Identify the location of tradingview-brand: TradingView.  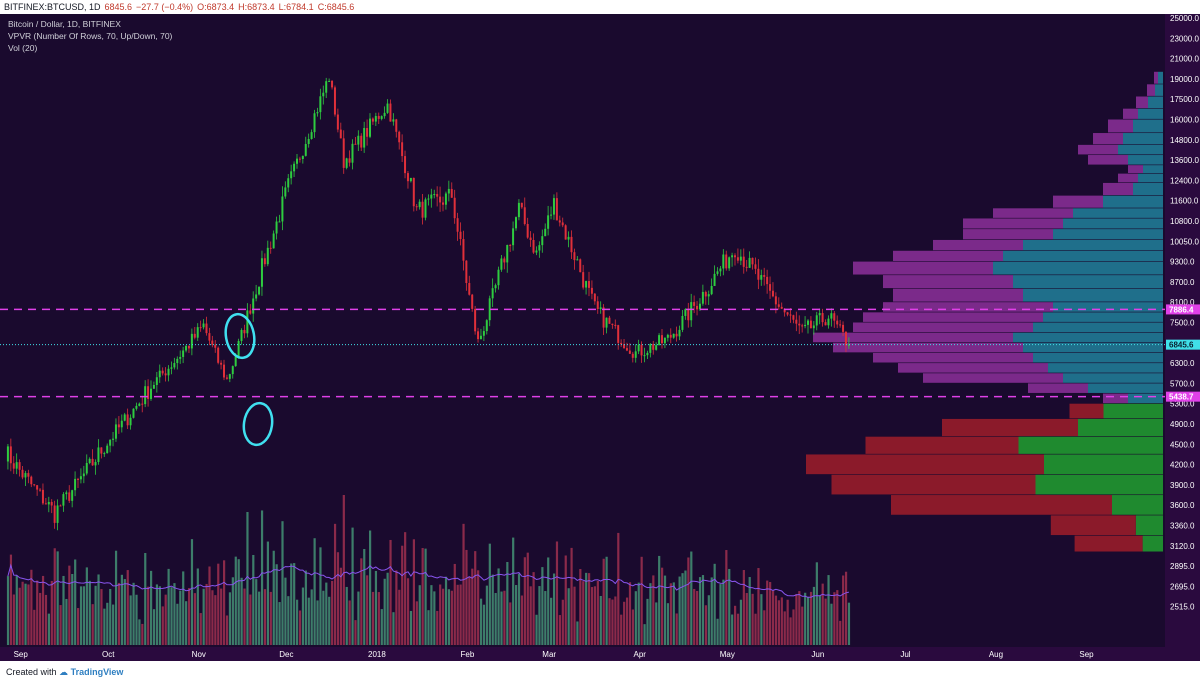
(97, 672).